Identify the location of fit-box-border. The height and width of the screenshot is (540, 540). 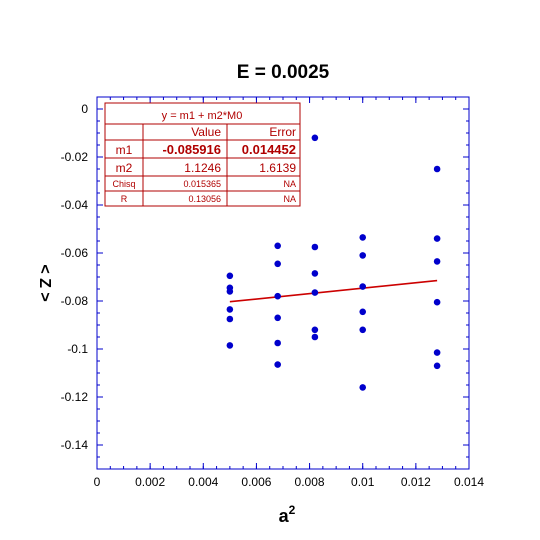
(202, 154).